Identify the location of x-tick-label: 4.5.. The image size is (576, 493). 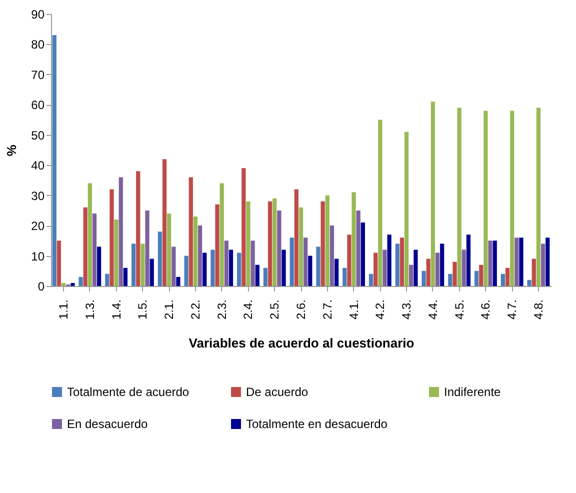
(459, 310).